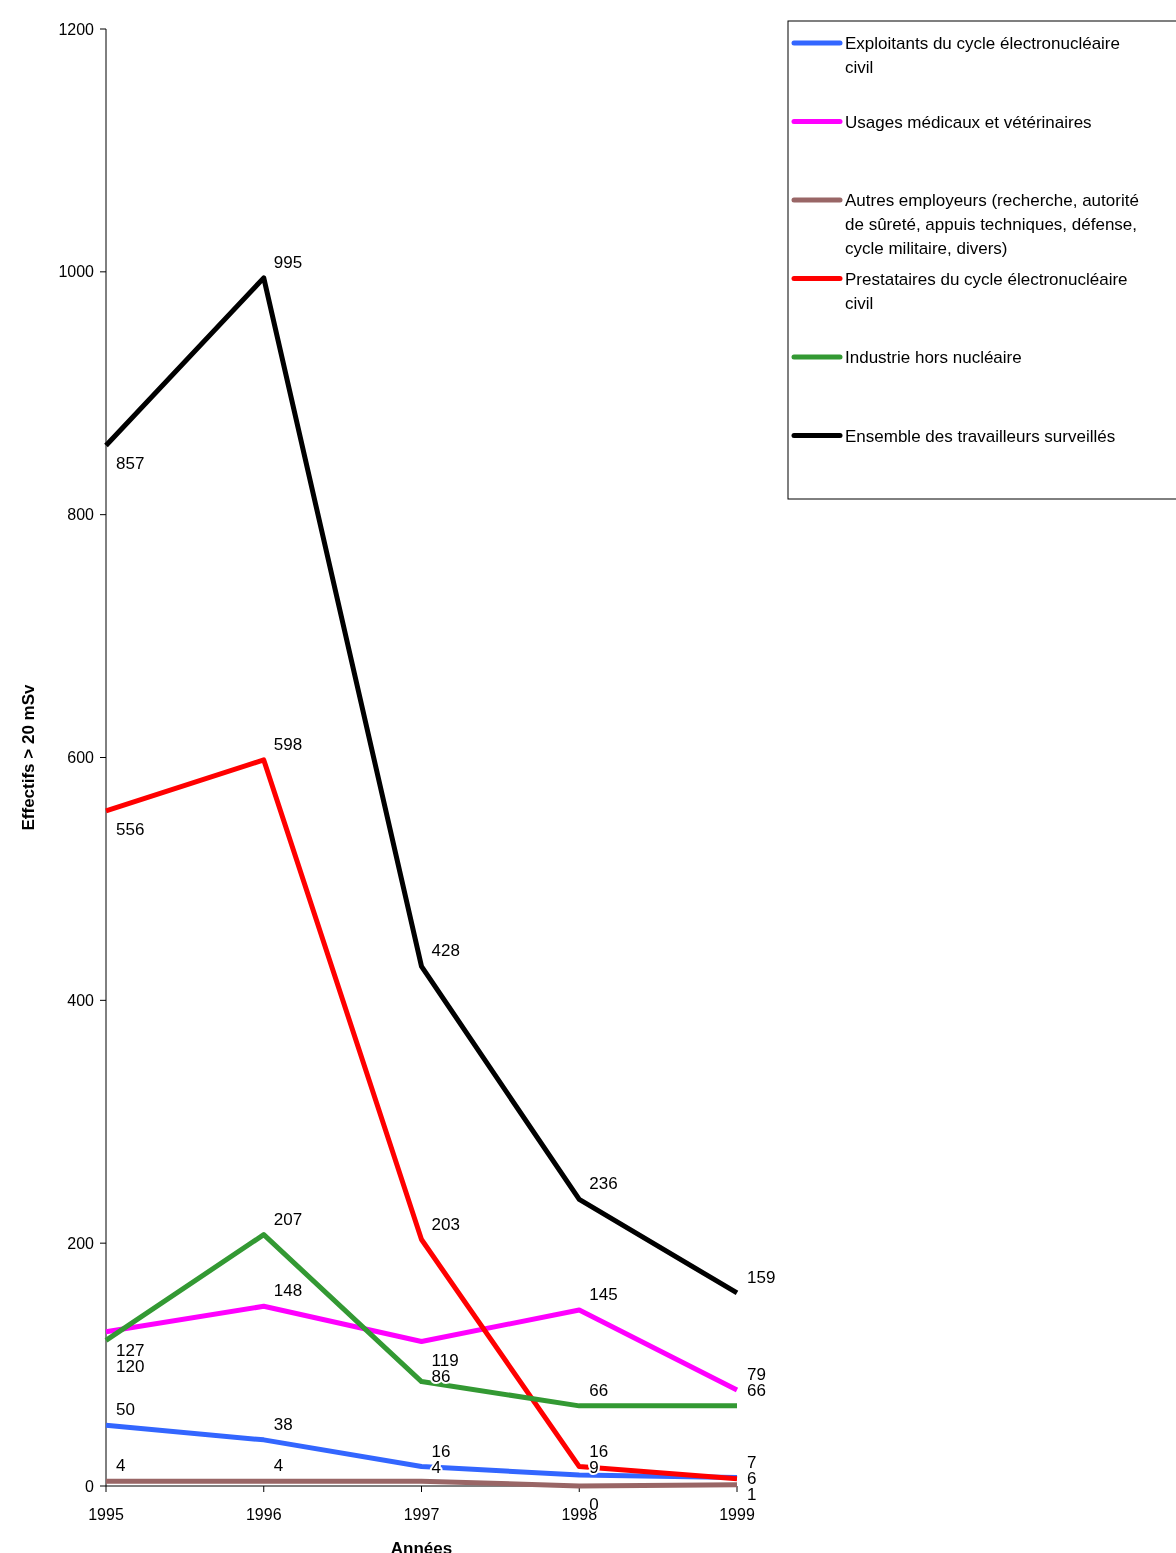 The height and width of the screenshot is (1553, 1176). Describe the element at coordinates (81, 1243) in the screenshot. I see `y-tick-label: 200` at that location.